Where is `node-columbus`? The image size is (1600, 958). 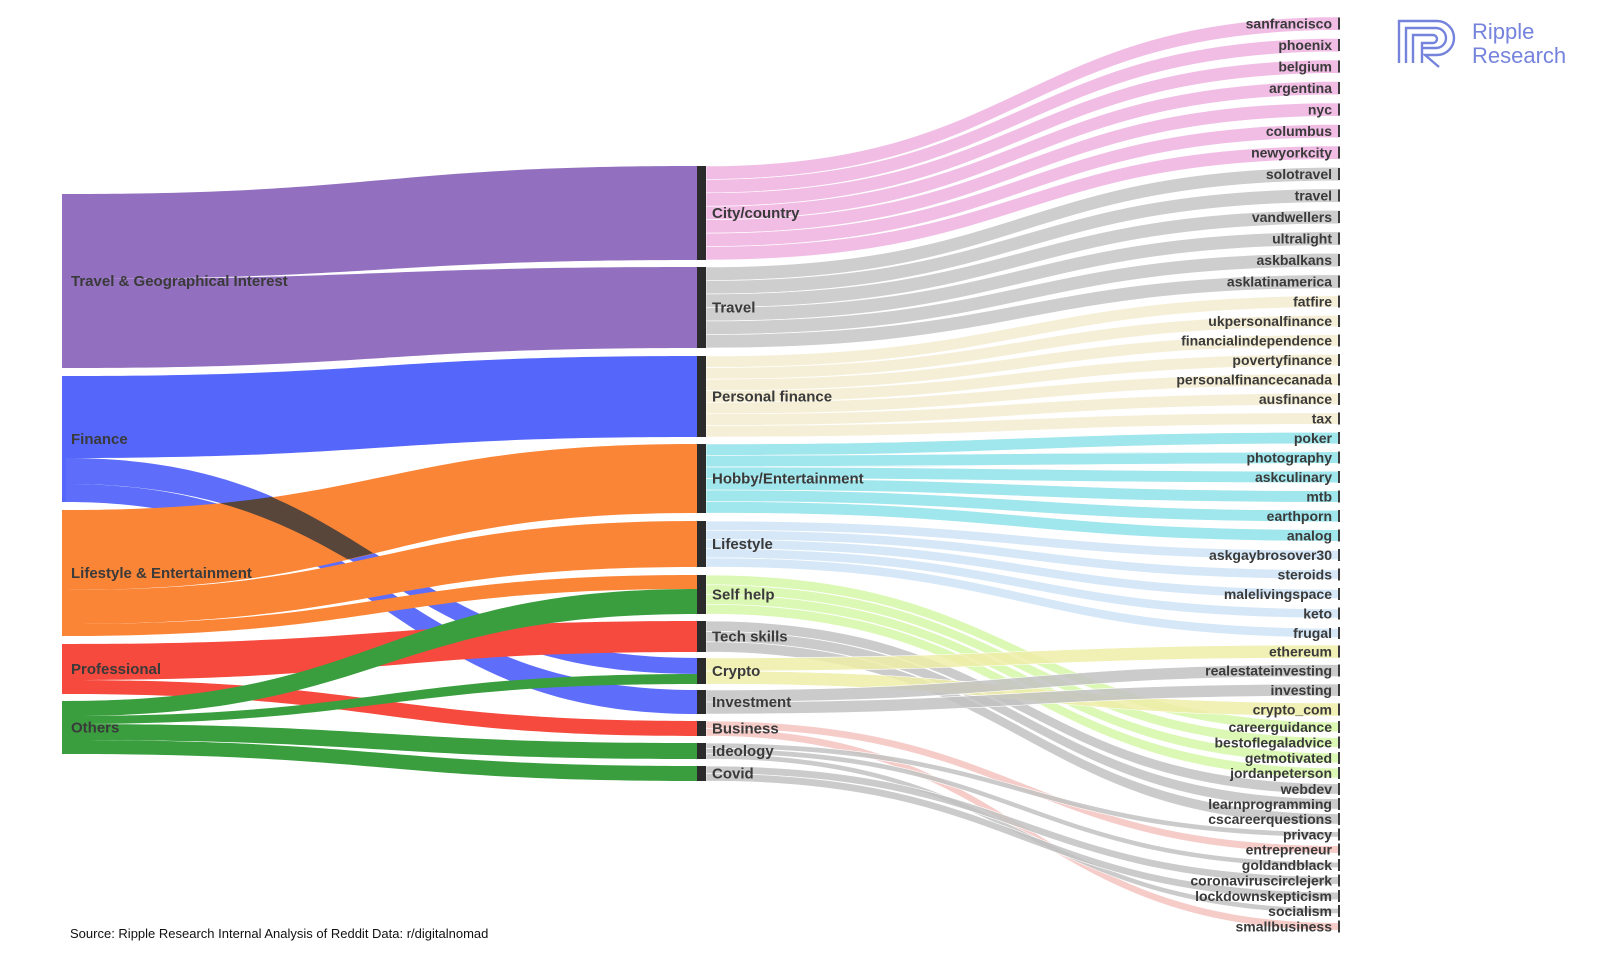 node-columbus is located at coordinates (1339, 131).